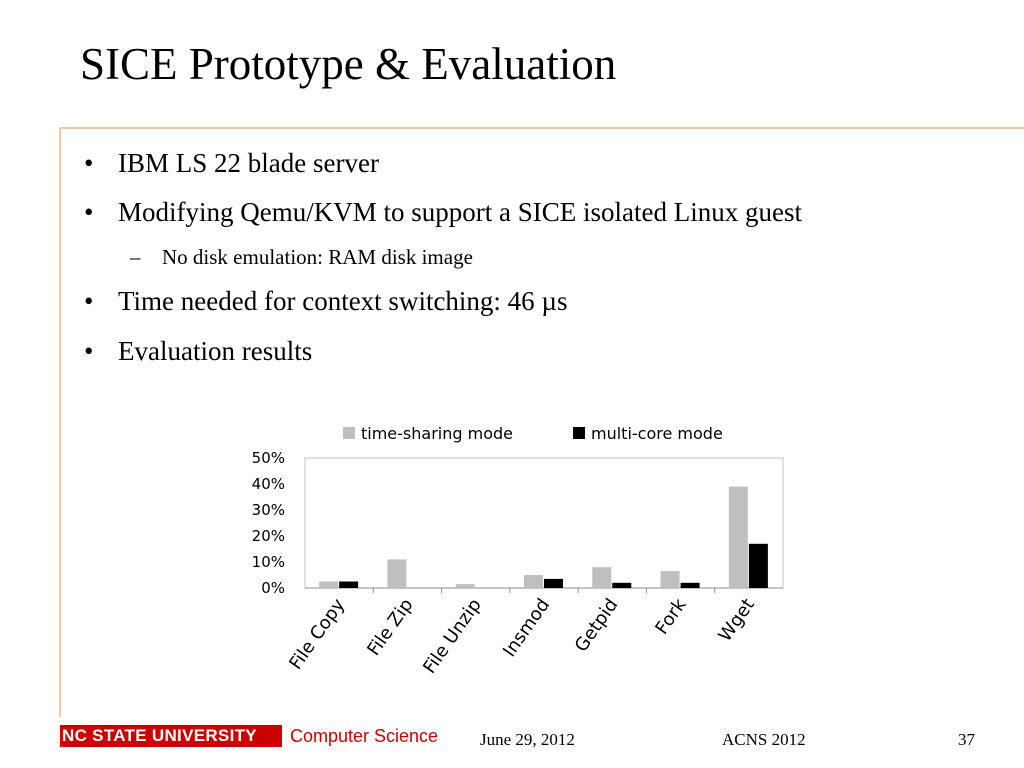  Describe the element at coordinates (268, 458) in the screenshot. I see `y-tick-label: 50%` at that location.